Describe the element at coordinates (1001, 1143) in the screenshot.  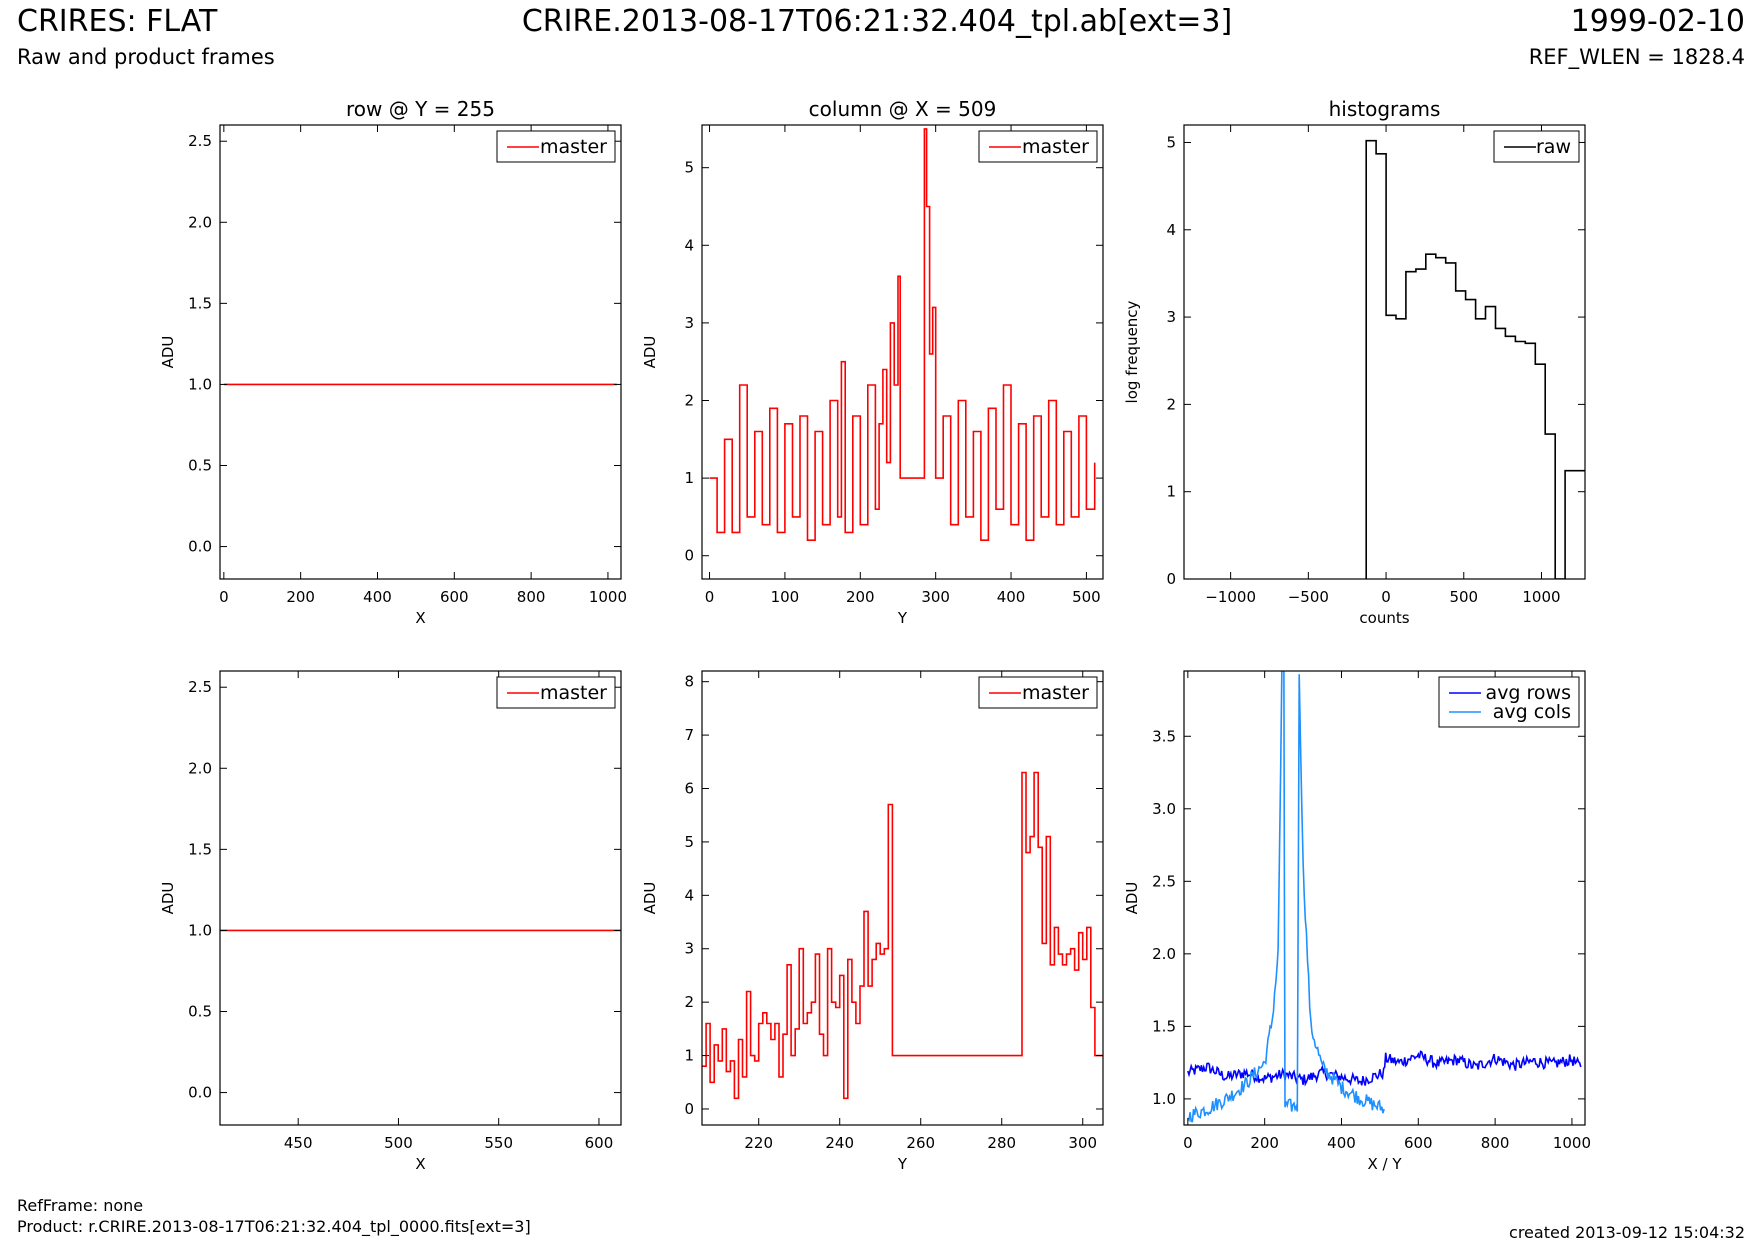
I see `x-tick-label: 280` at that location.